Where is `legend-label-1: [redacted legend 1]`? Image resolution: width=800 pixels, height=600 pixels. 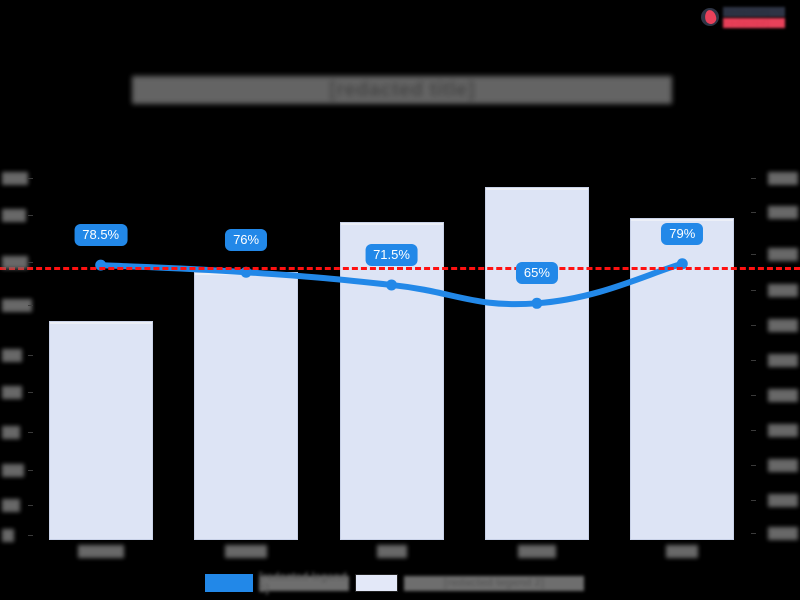 legend-label-1: [redacted legend 1] is located at coordinates (304, 583).